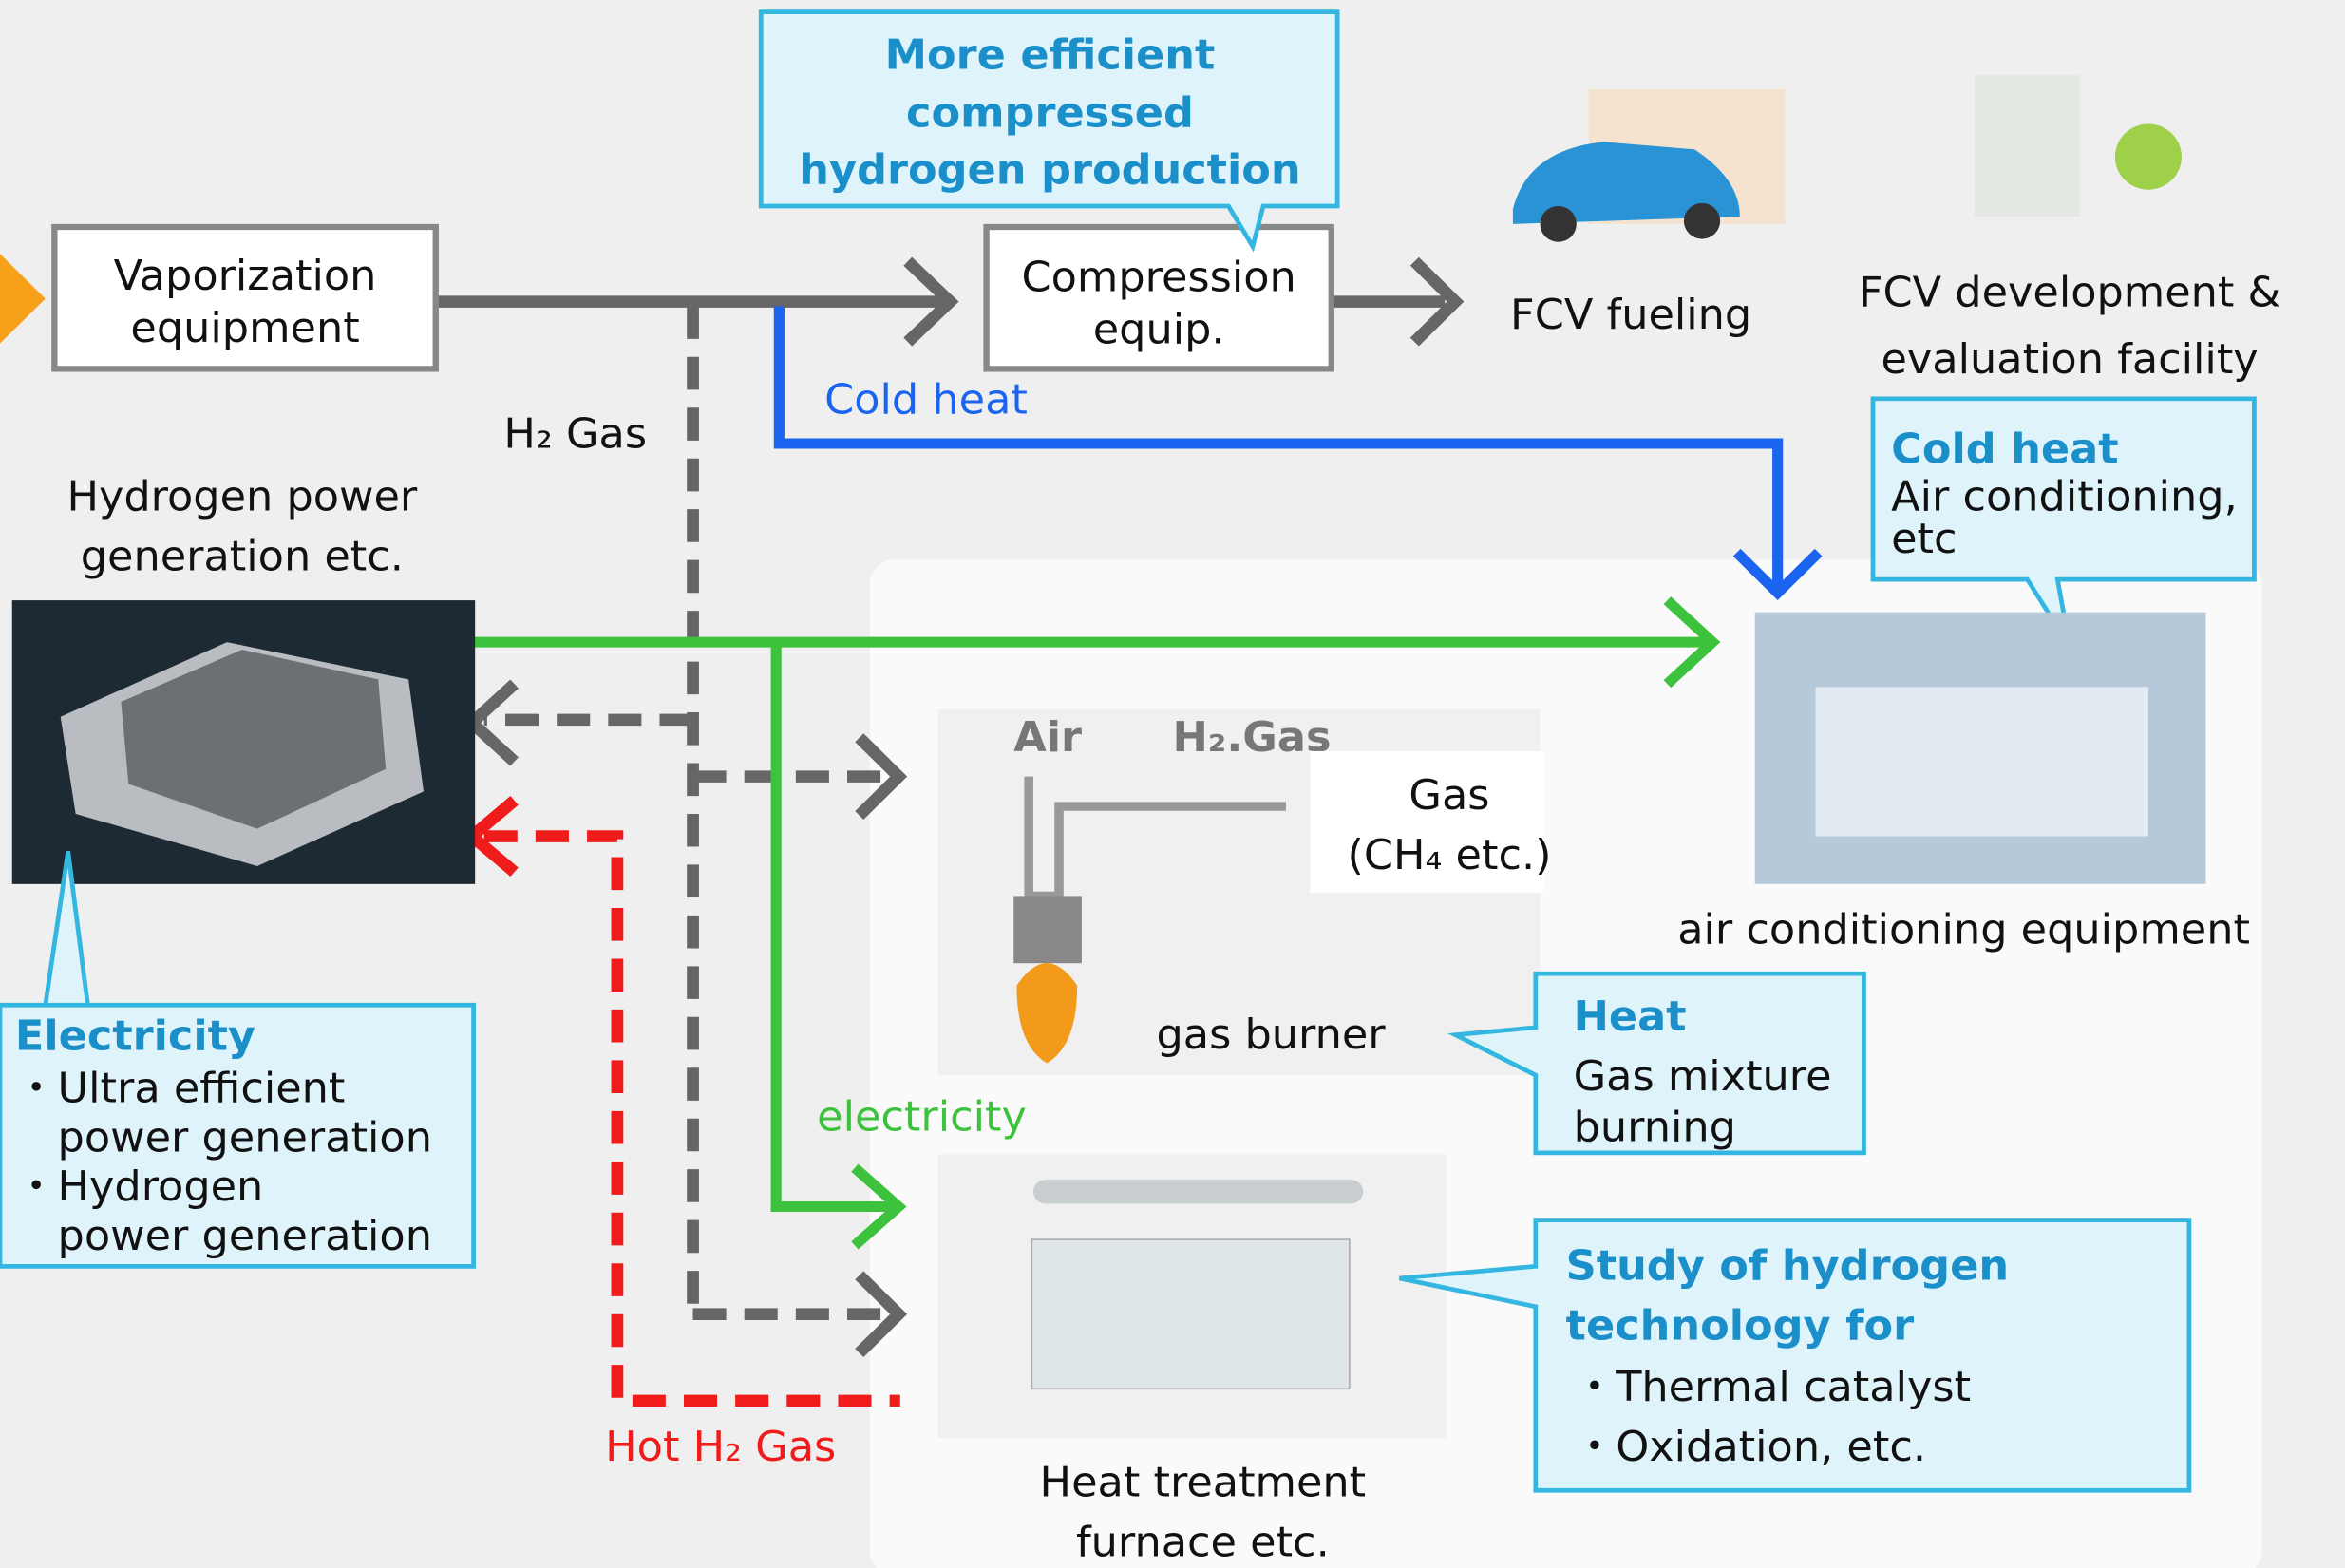 This screenshot has width=2345, height=1568. What do you see at coordinates (1740, 1326) in the screenshot?
I see `callout-title: technology for` at bounding box center [1740, 1326].